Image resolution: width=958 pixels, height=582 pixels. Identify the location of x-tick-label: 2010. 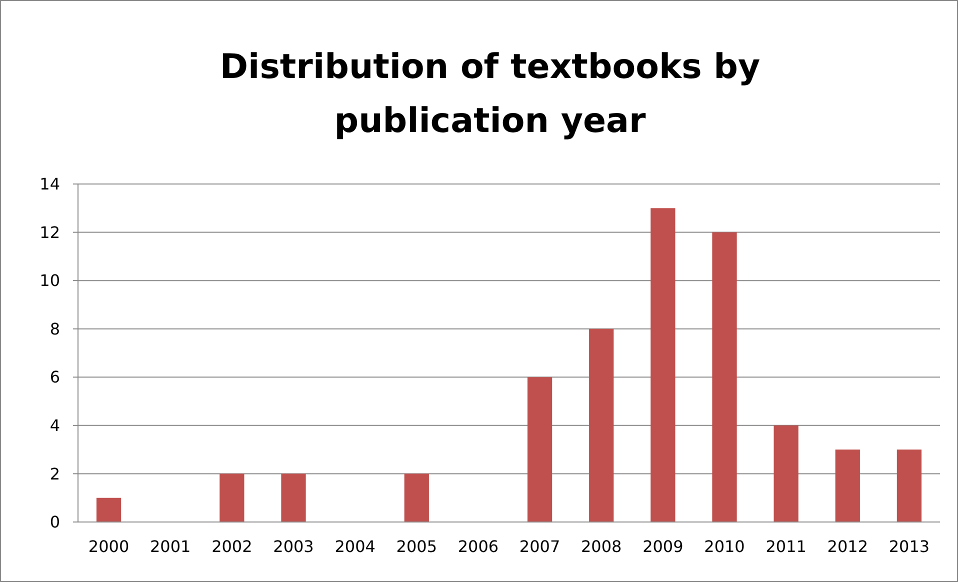
(724, 546).